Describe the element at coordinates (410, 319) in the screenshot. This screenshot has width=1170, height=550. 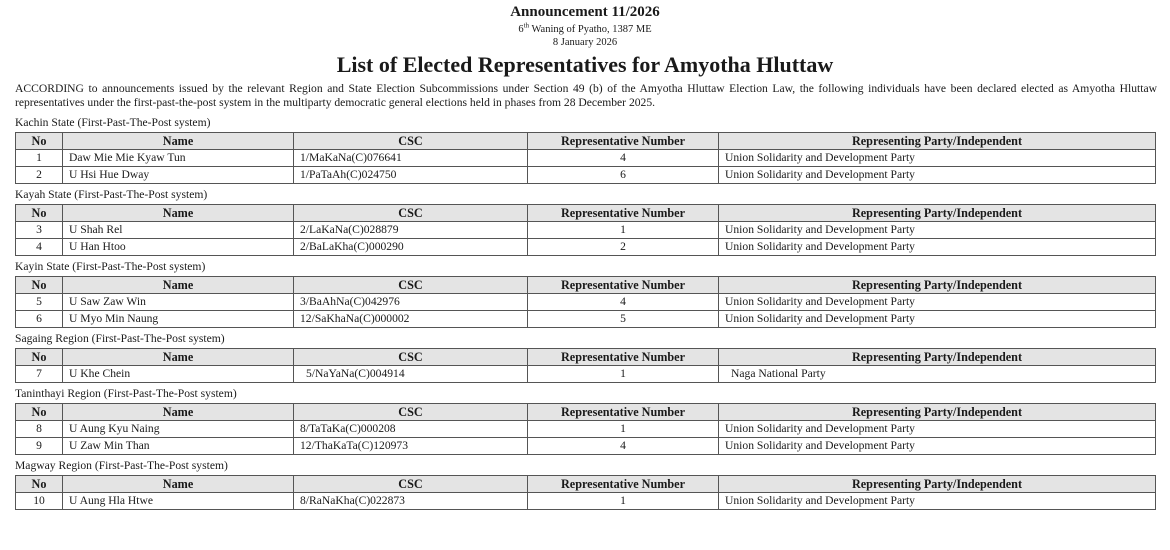
I see `csc-cell: 12/SaKhaNa(C)000002` at that location.